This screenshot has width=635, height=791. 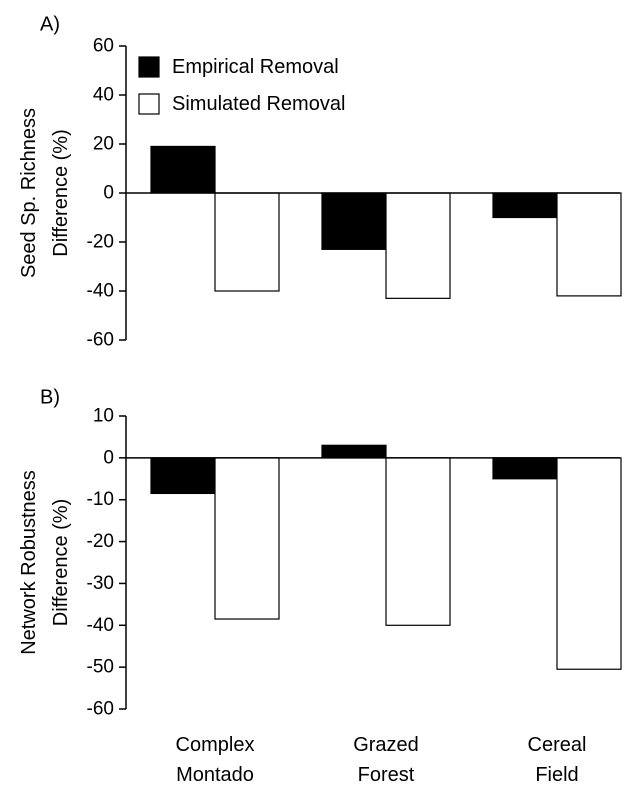 I want to click on legend-label: Simulated Removal, so click(x=258, y=104).